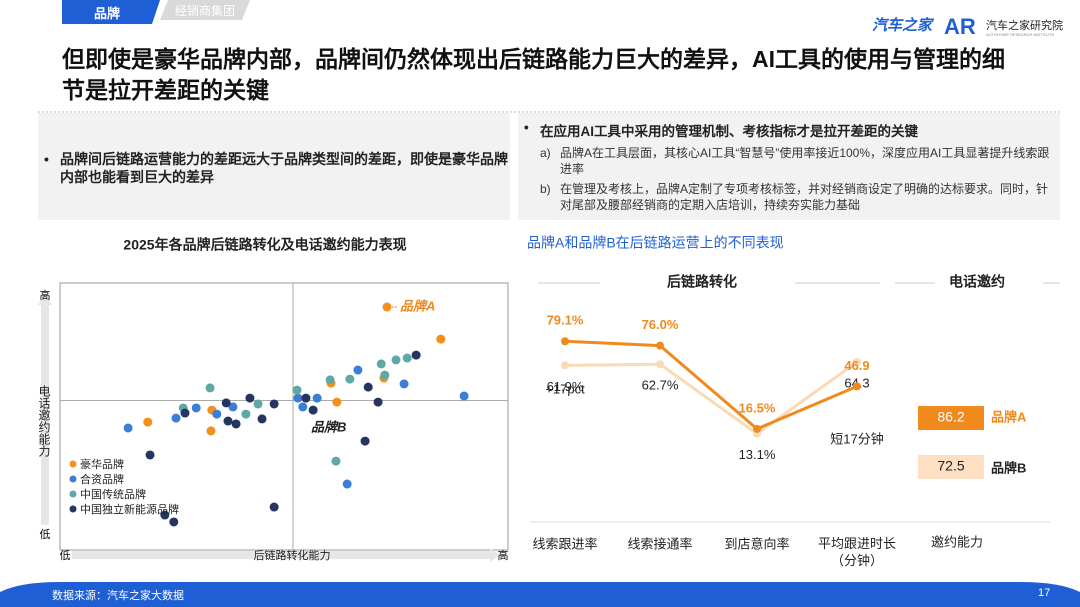 The image size is (1080, 607). What do you see at coordinates (660, 385) in the screenshot?
I see `value-label: 62.7%` at bounding box center [660, 385].